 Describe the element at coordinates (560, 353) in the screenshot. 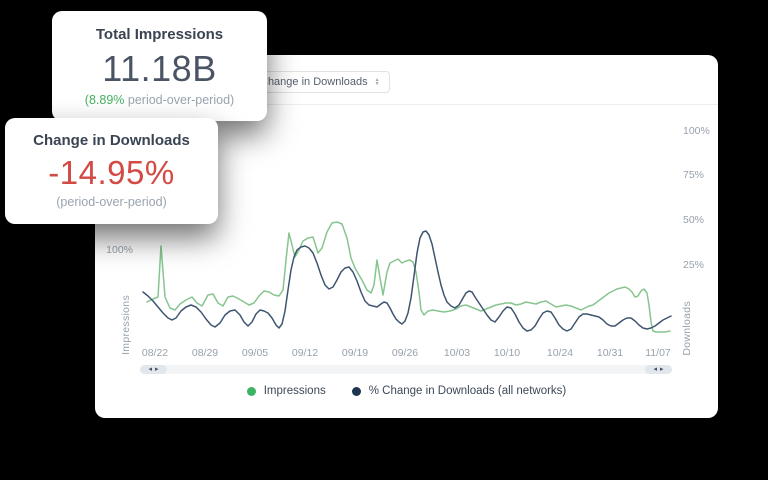

I see `axis-tick-label: 10/24` at that location.